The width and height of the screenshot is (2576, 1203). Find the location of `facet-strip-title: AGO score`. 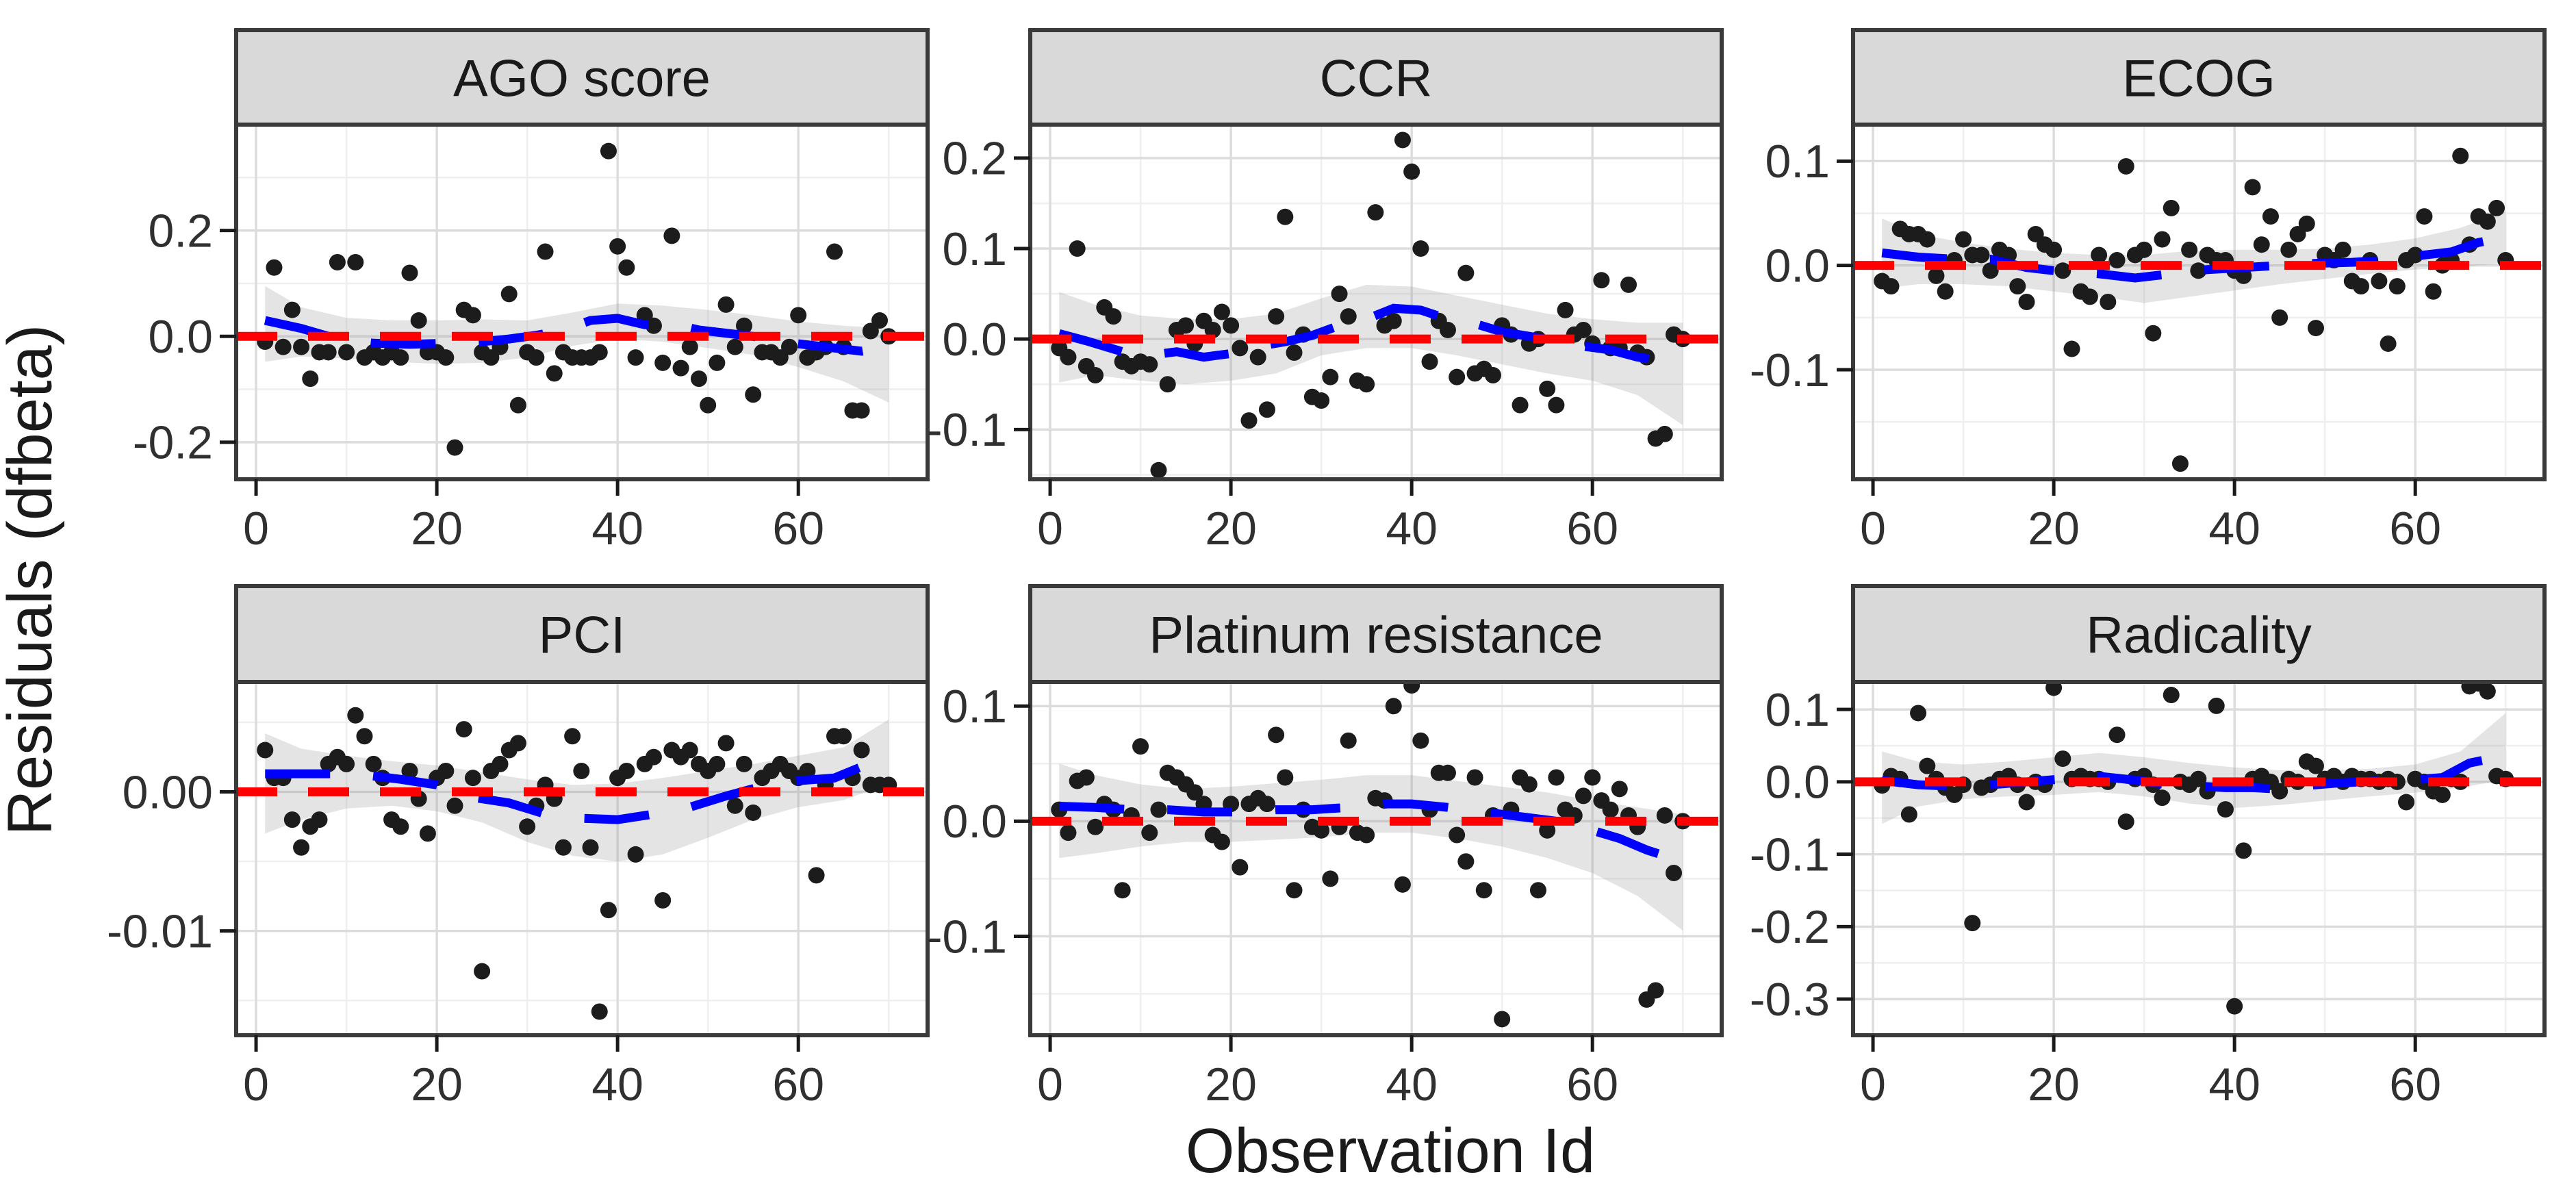

facet-strip-title: AGO score is located at coordinates (582, 78).